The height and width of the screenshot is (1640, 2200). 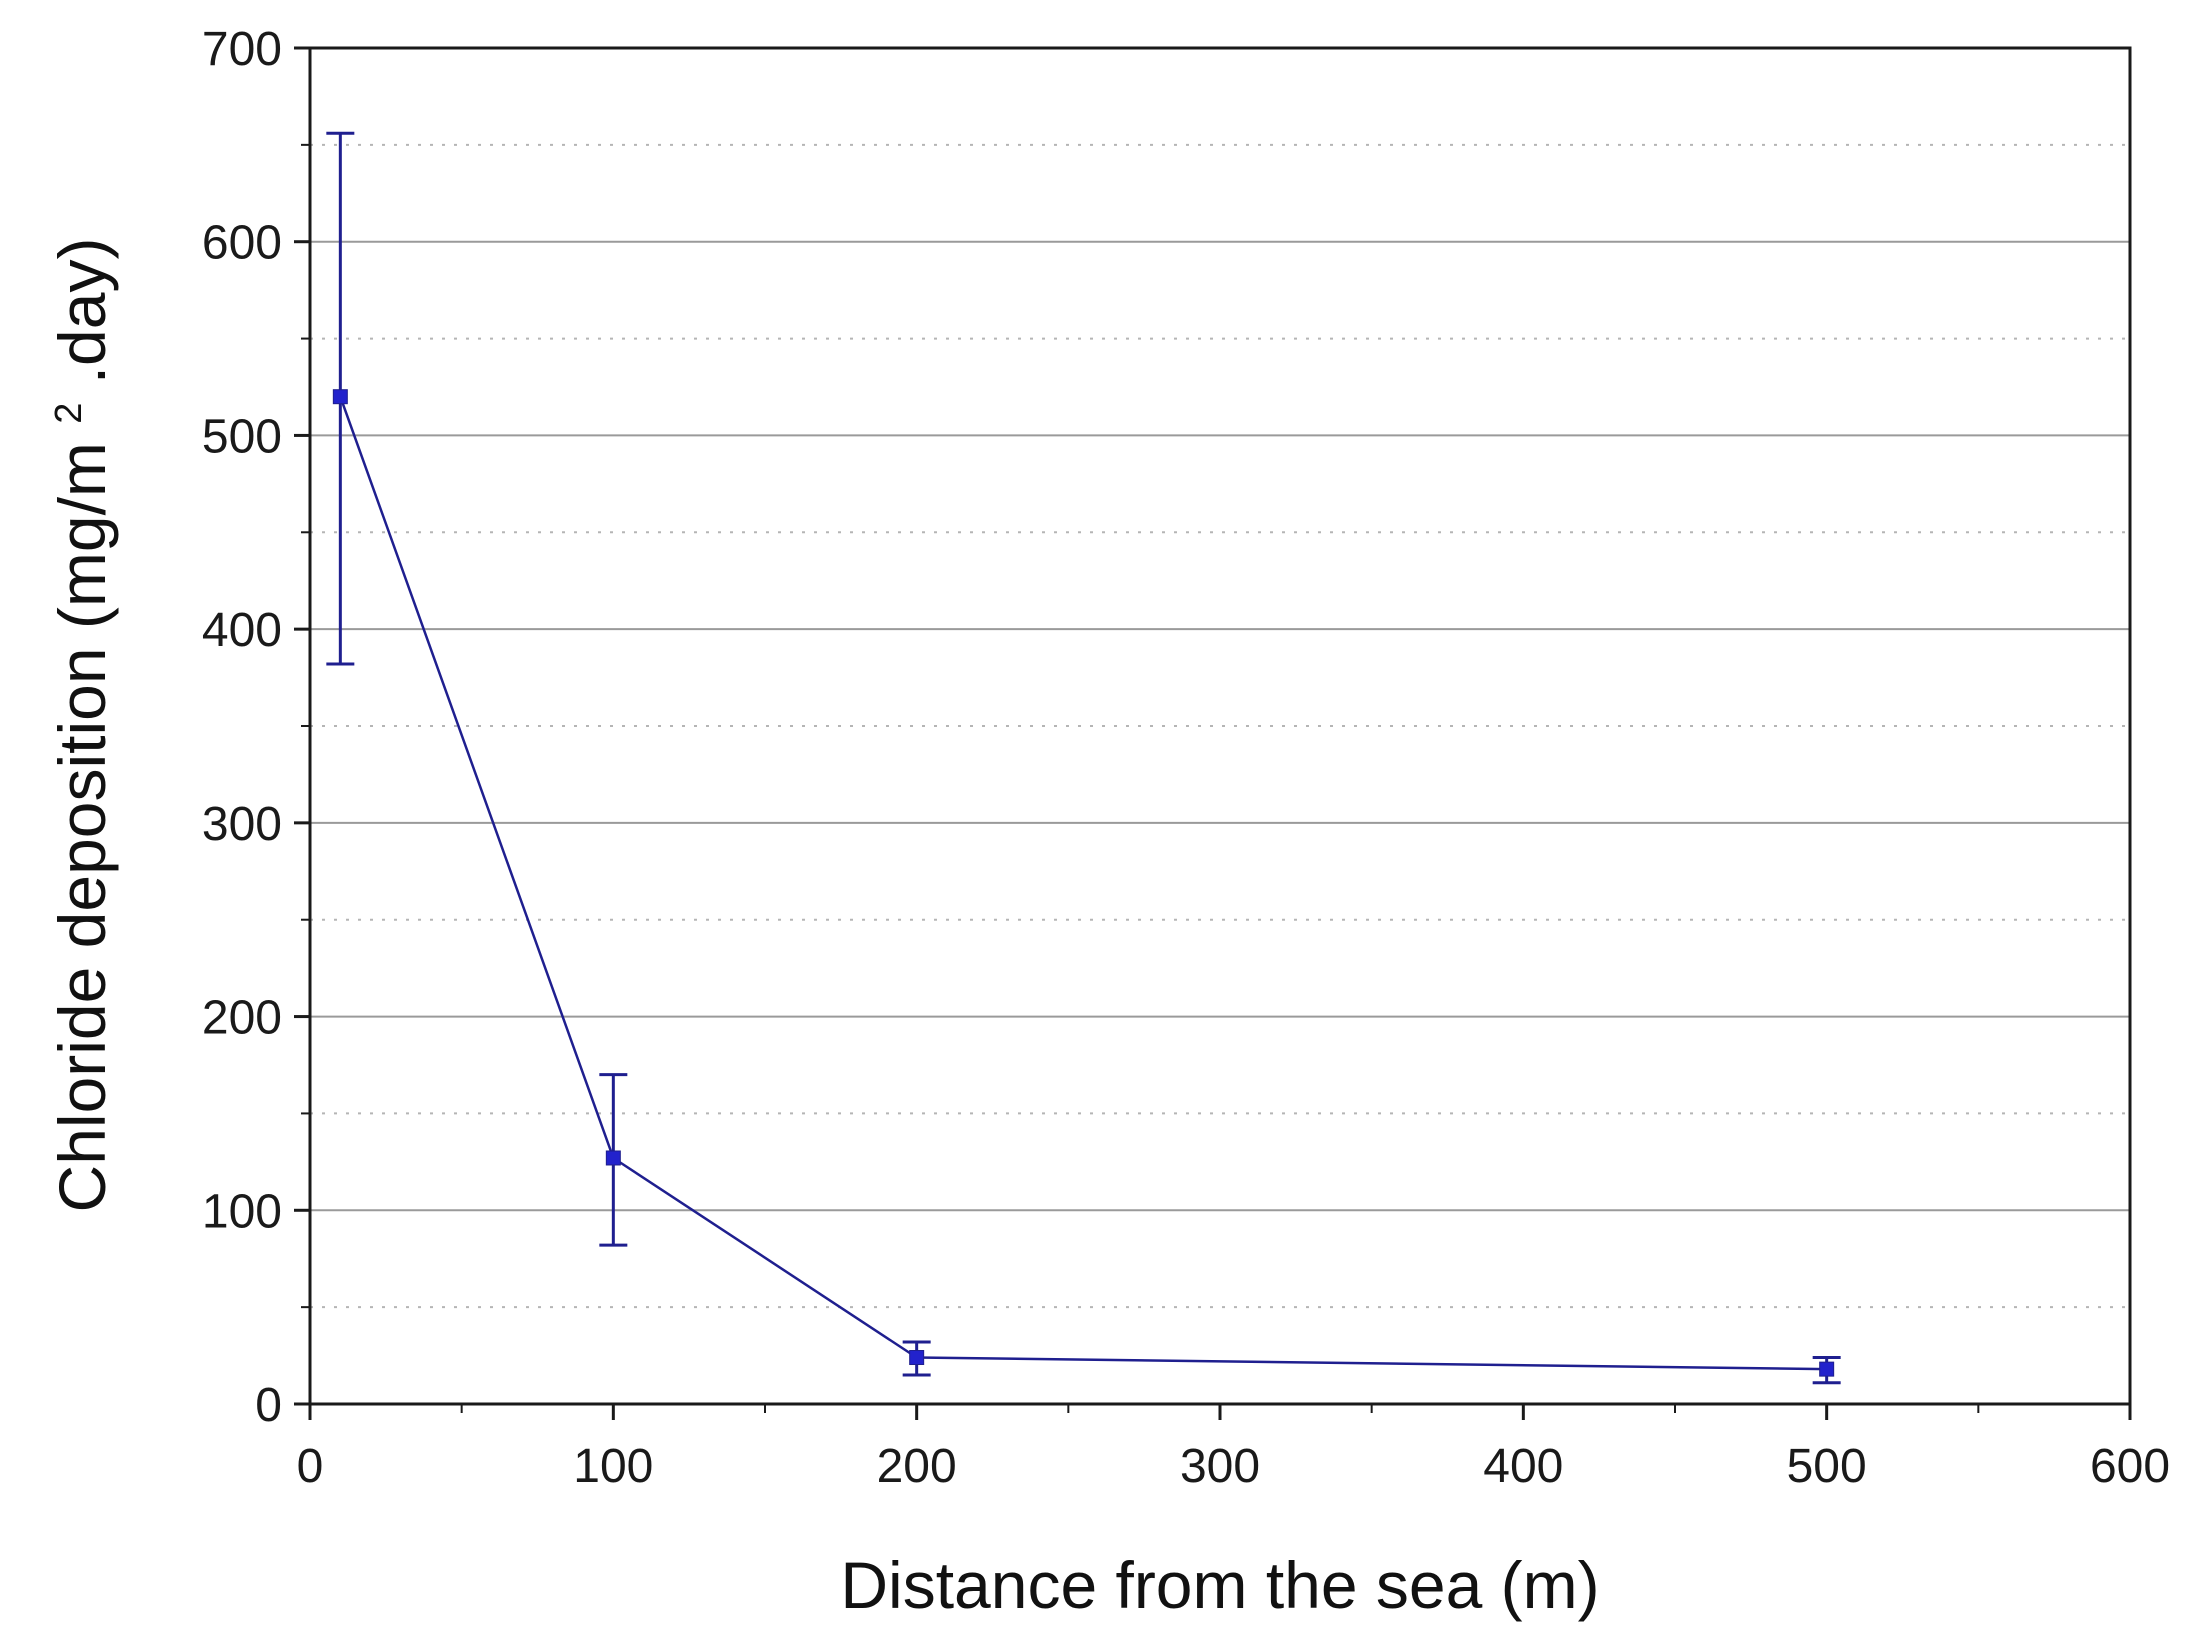 What do you see at coordinates (1220, 1466) in the screenshot?
I see `x-tick-label: 300` at bounding box center [1220, 1466].